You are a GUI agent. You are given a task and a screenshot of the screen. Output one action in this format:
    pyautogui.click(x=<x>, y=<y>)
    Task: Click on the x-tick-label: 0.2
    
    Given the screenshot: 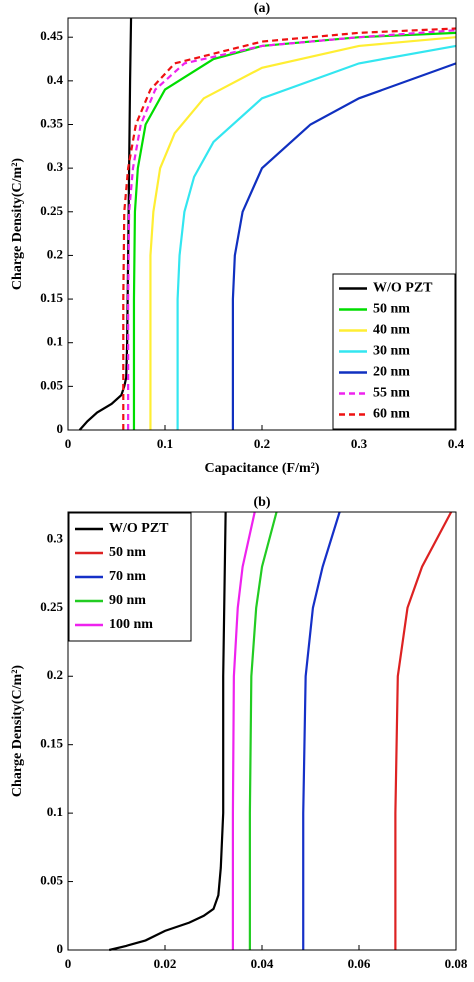 What is the action you would take?
    pyautogui.click(x=262, y=443)
    